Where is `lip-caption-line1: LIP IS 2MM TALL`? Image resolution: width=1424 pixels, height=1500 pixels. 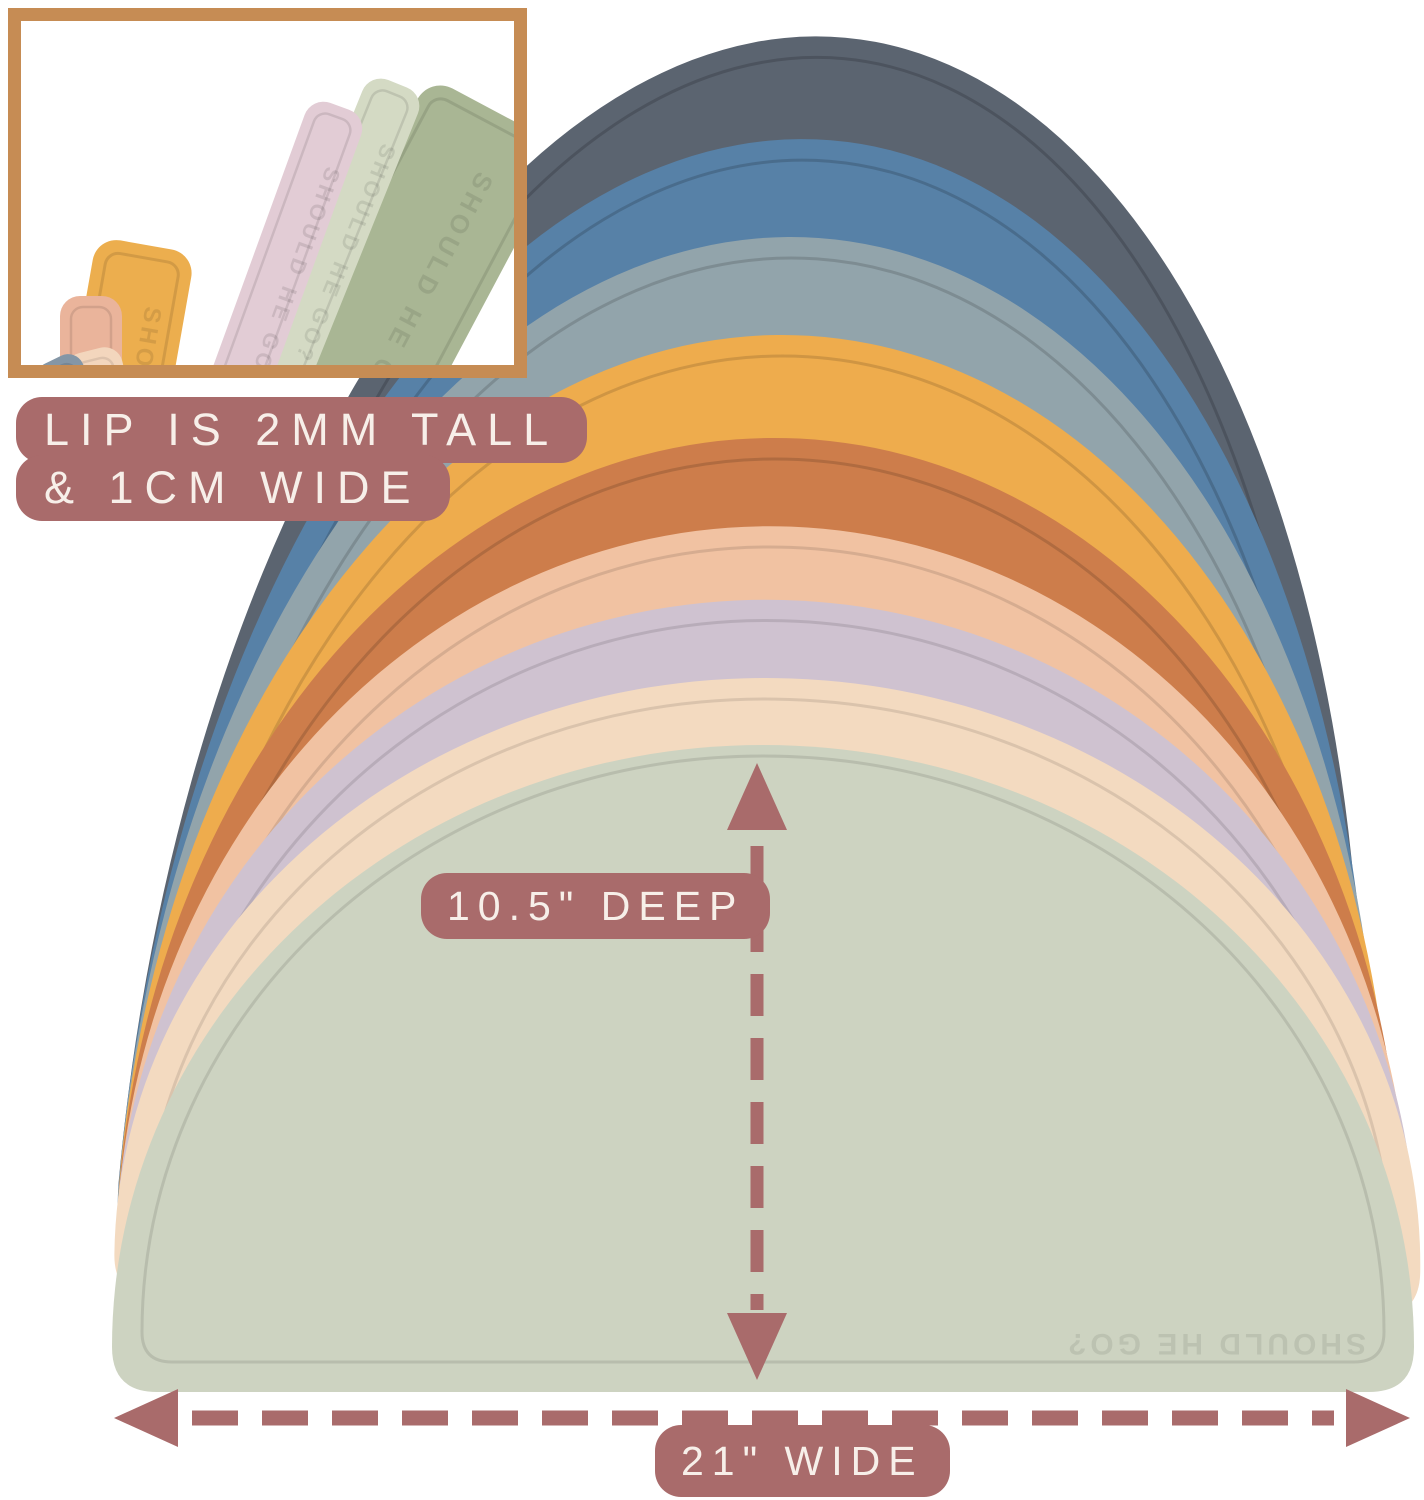 lip-caption-line1: LIP IS 2MM TALL is located at coordinates (302, 430).